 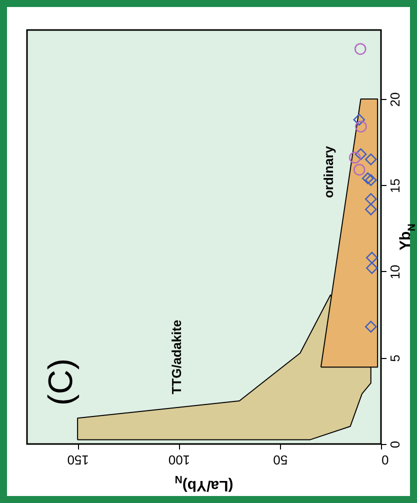 I want to click on y-tick-label: 0, so click(x=395, y=444).